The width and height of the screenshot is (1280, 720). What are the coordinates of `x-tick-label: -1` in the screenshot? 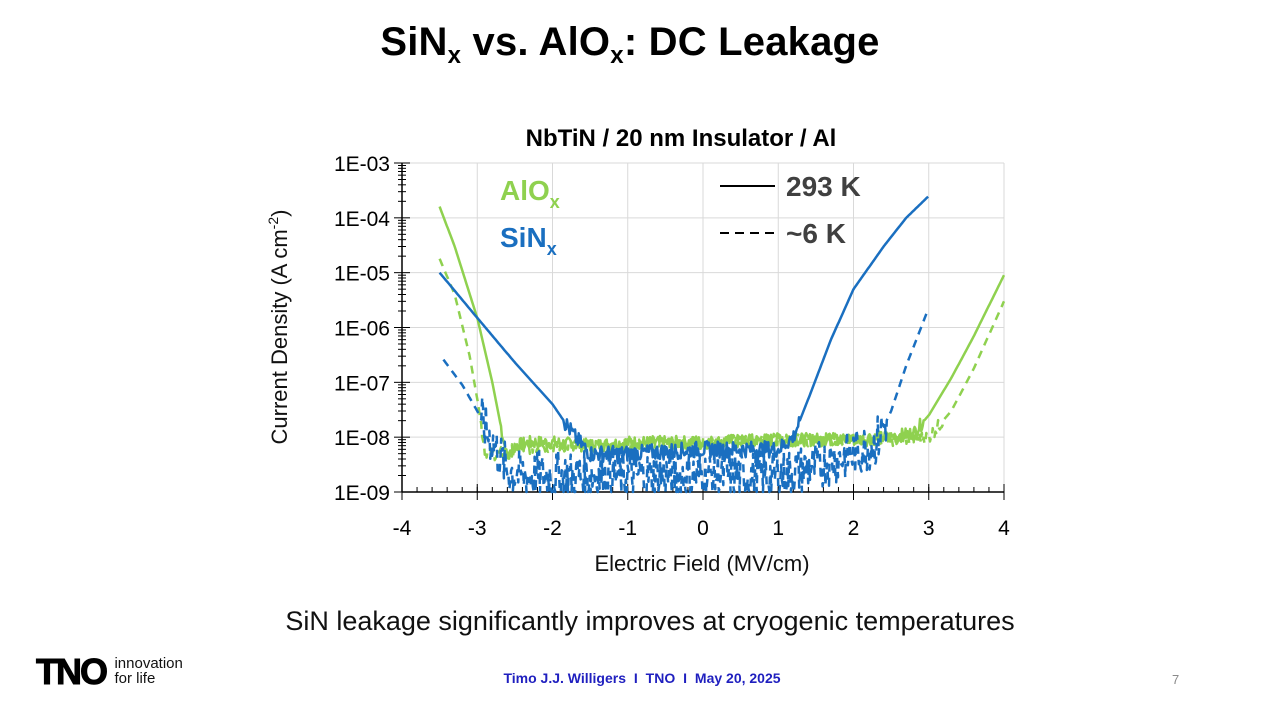 It's located at (627, 528).